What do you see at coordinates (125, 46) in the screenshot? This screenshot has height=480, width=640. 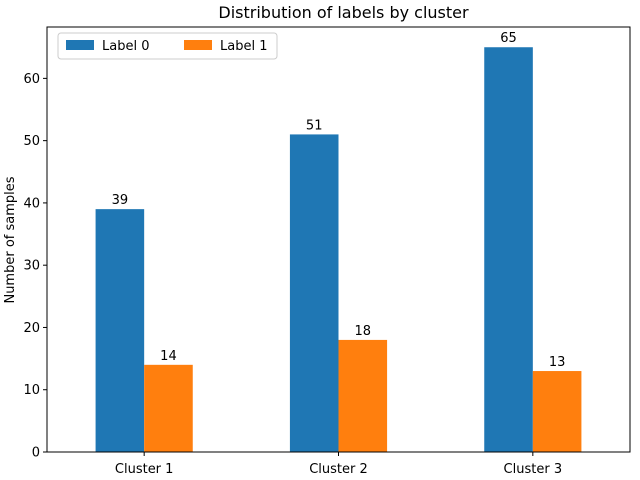 I see `legend-label: Label 0` at bounding box center [125, 46].